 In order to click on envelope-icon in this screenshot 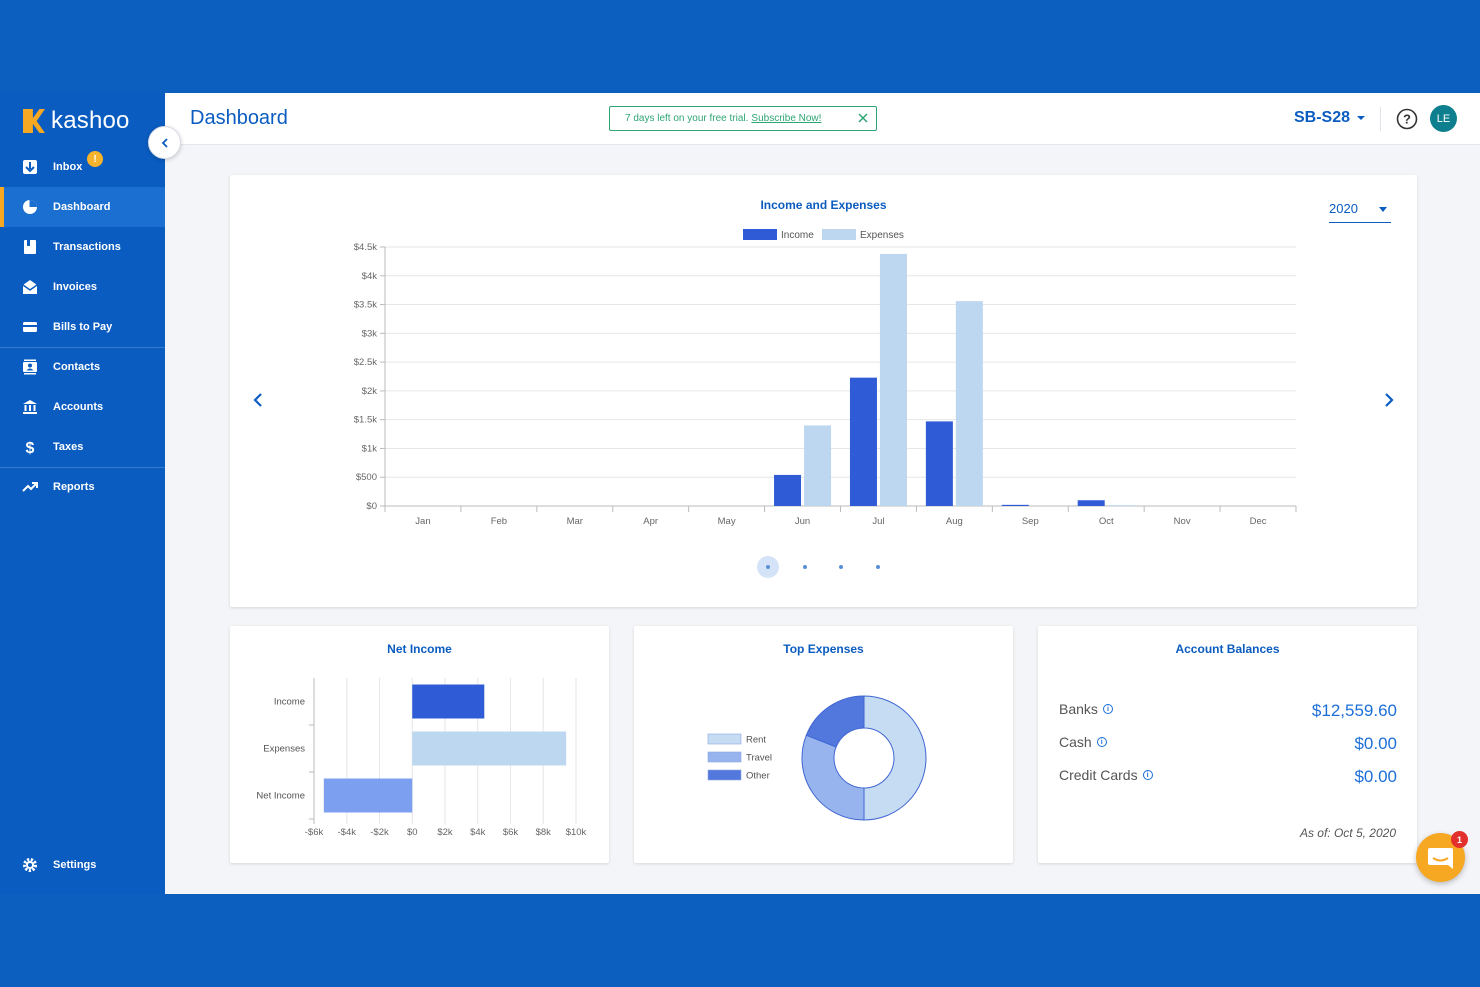, I will do `click(30, 287)`.